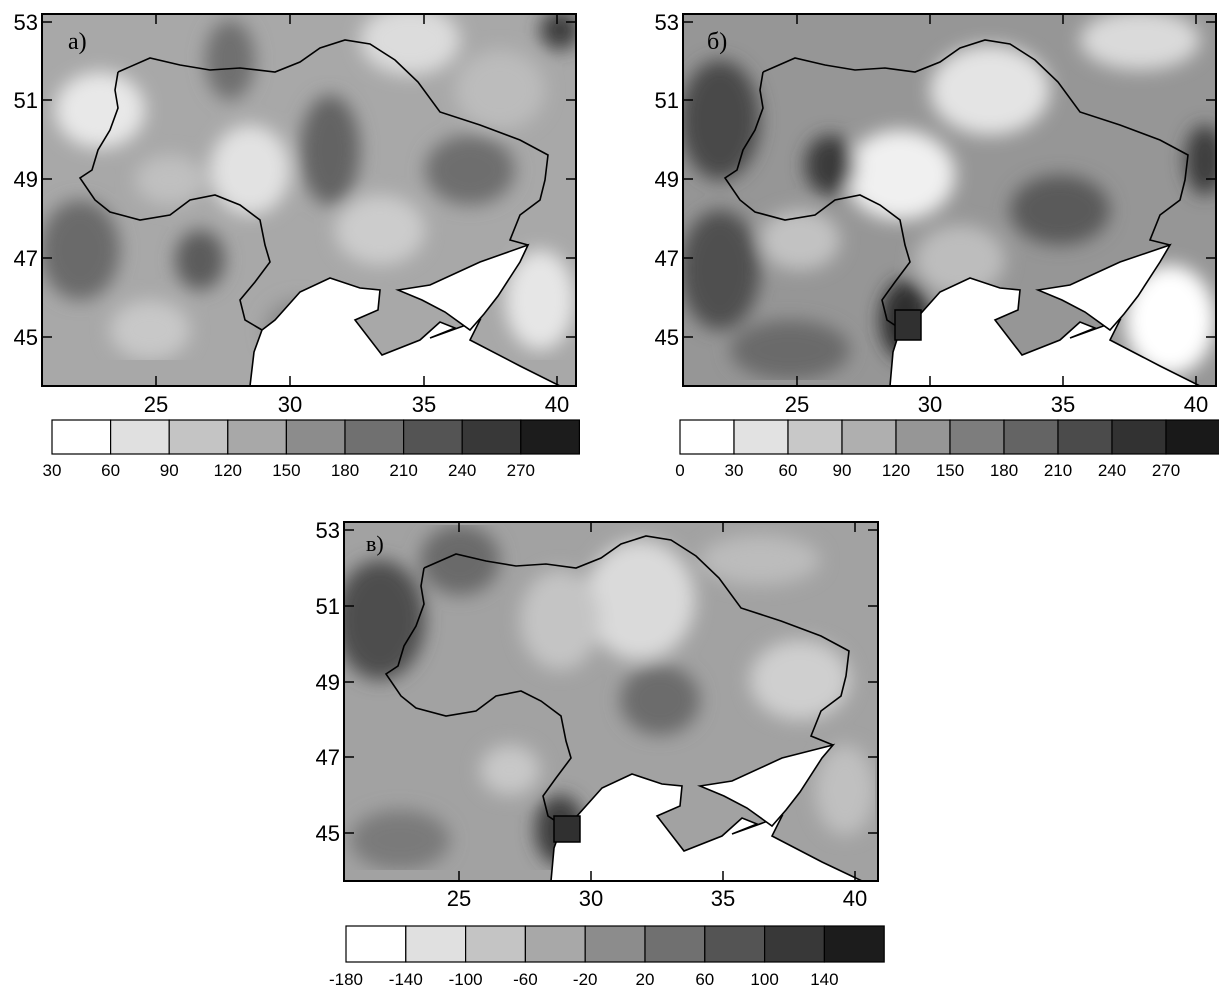 This screenshot has height=995, width=1219. I want to click on colorbar-label: 100, so click(764, 979).